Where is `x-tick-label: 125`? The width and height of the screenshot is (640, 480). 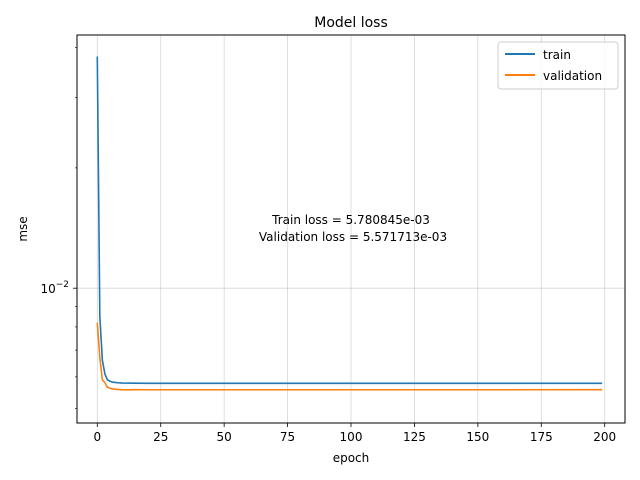 x-tick-label: 125 is located at coordinates (414, 437).